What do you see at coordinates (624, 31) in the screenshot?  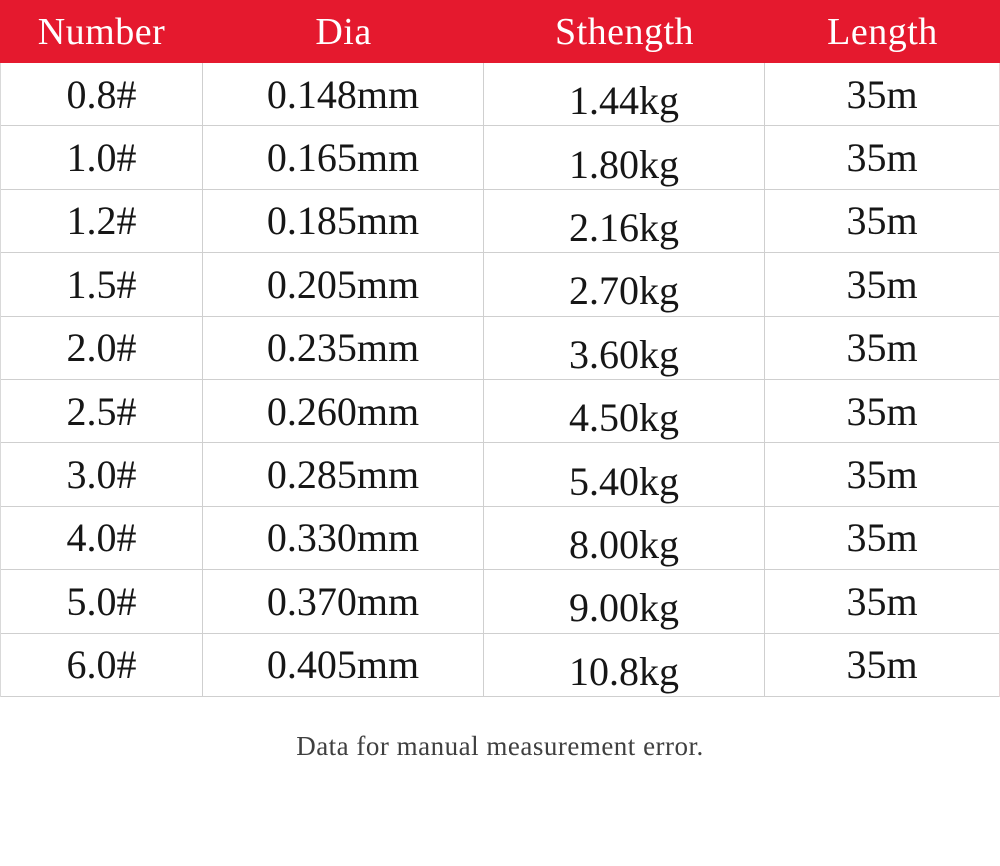 I see `column-header-strength: Sthength` at bounding box center [624, 31].